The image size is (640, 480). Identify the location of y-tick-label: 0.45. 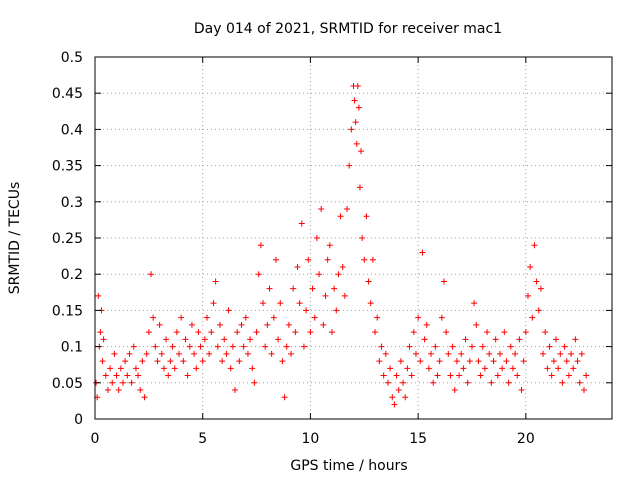
(67, 94).